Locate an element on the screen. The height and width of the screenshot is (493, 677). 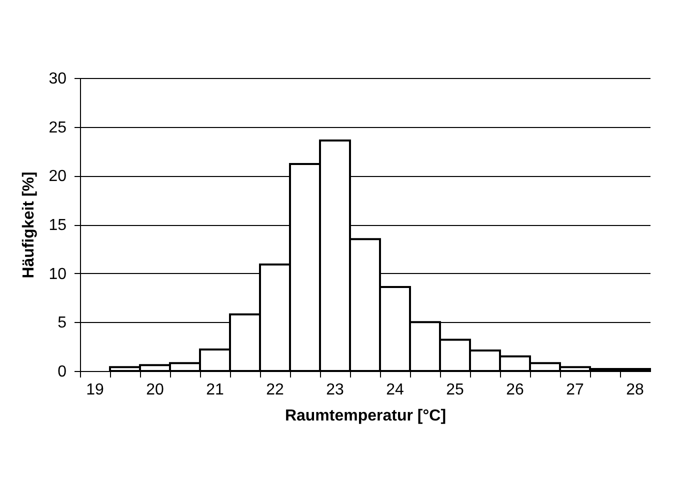
y-tick-label: 30 is located at coordinates (57, 79).